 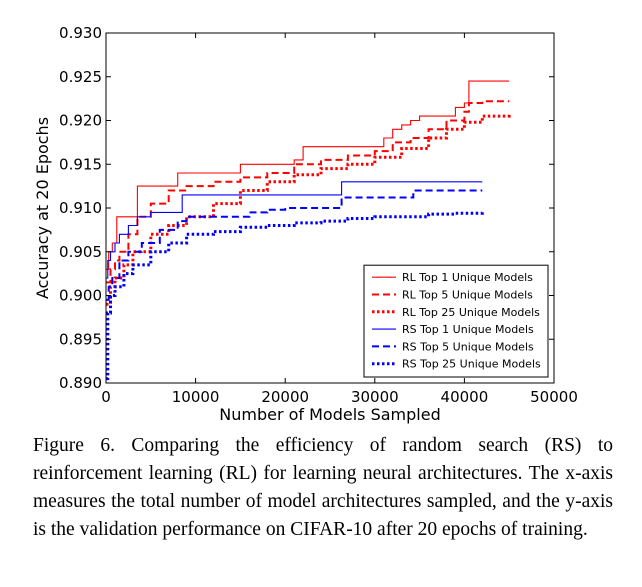 I want to click on legend-box, so click(x=456, y=321).